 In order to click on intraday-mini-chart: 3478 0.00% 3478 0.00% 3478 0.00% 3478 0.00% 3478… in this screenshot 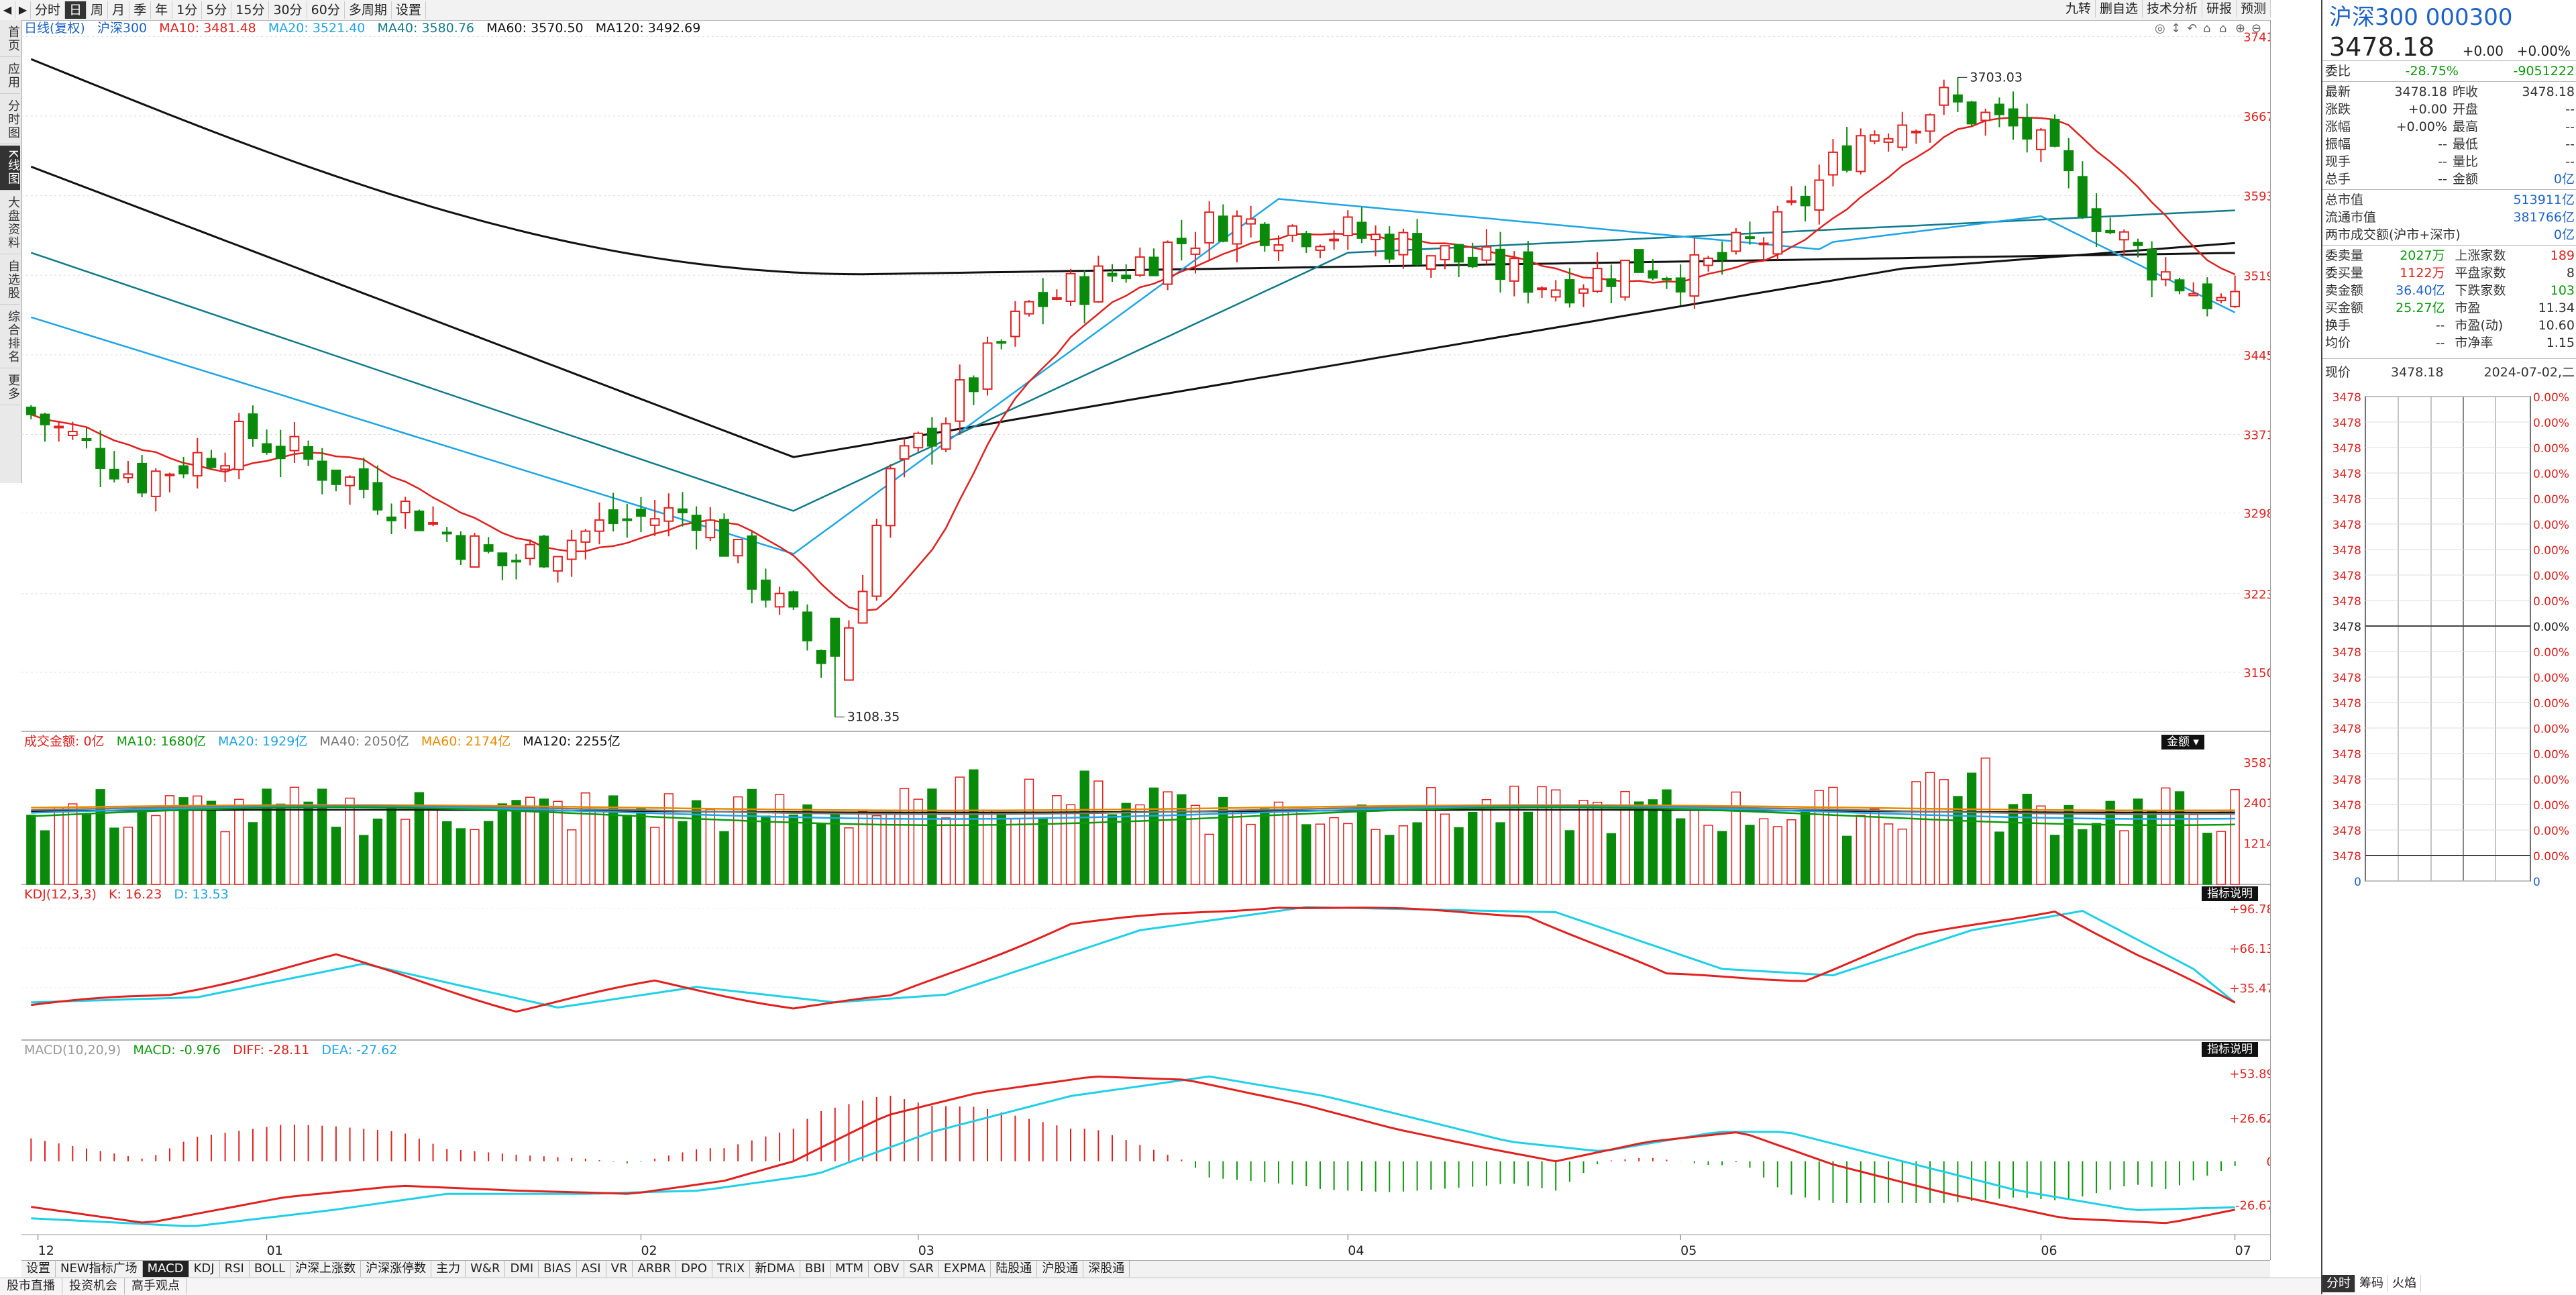, I will do `click(2448, 645)`.